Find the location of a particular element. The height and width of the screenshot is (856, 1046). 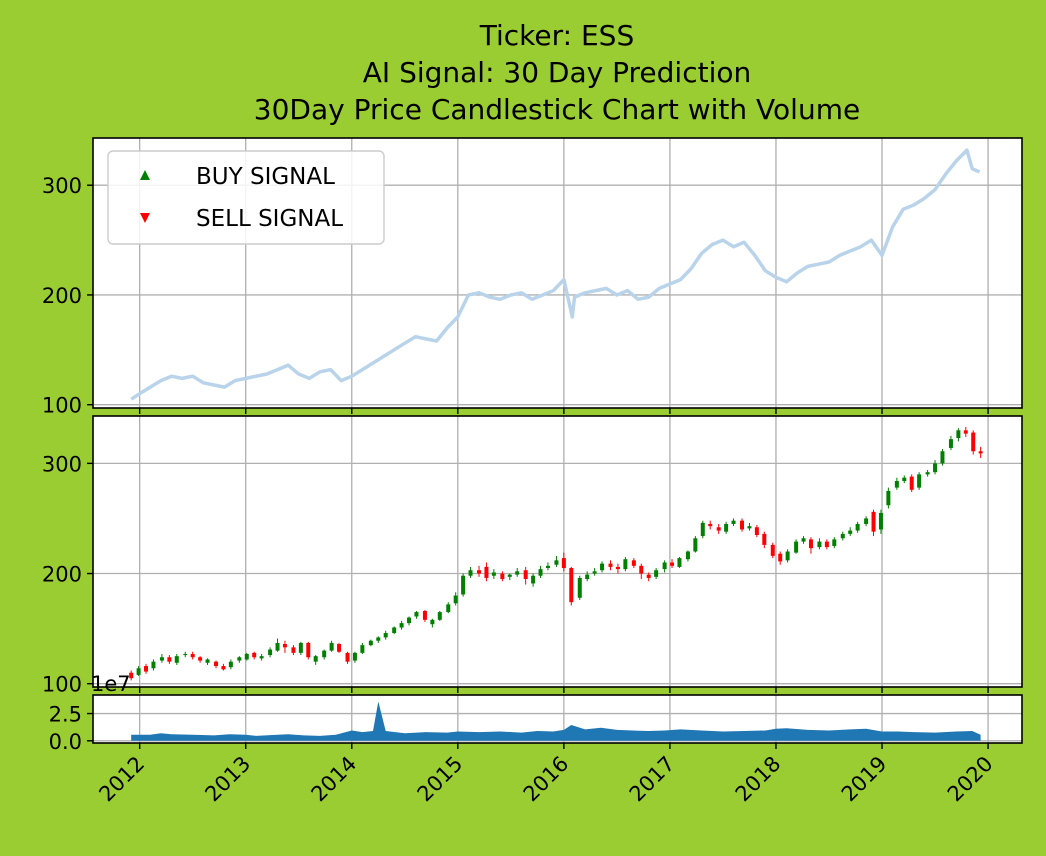

x-tick-label: 2015 is located at coordinates (440, 779).